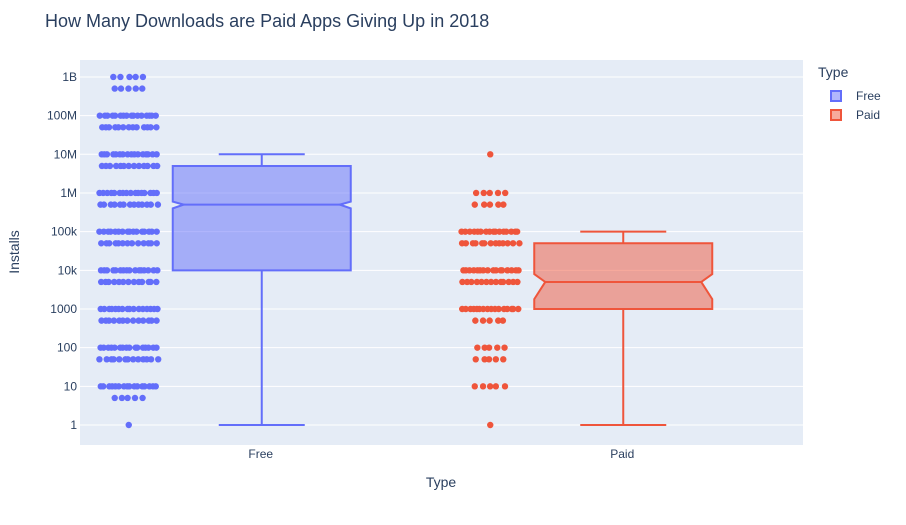  Describe the element at coordinates (849, 95) in the screenshot. I see `legend-item-free: Free` at that location.